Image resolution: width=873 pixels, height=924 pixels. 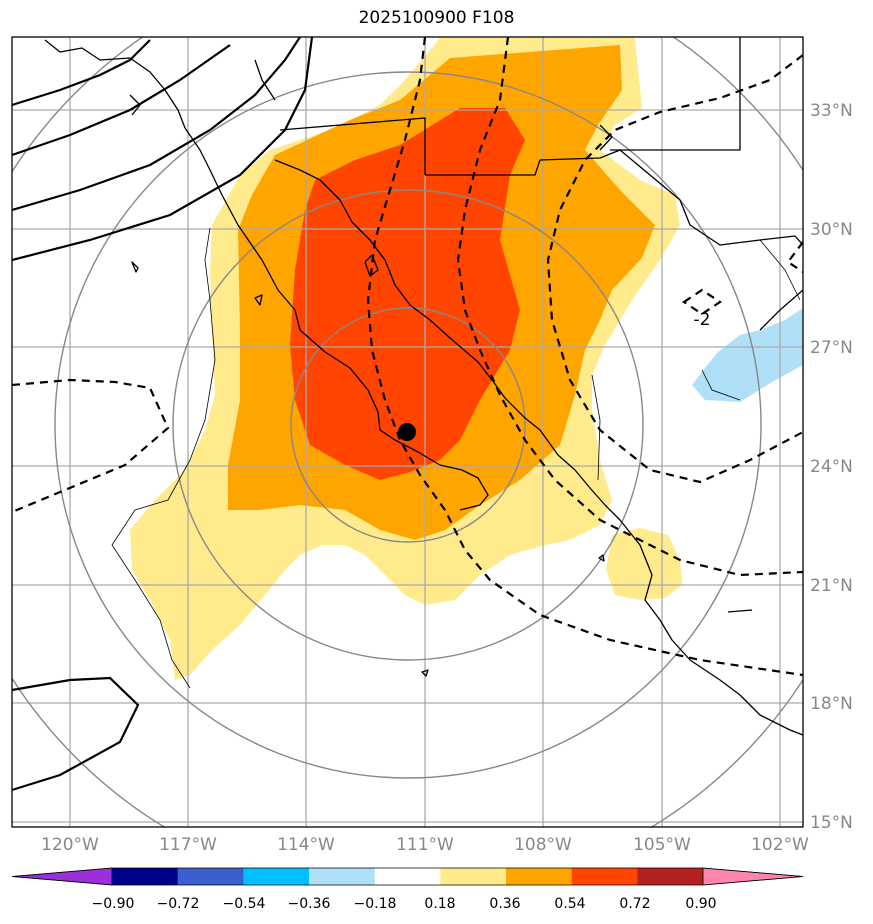 I want to click on colorbar-tick-label: −0.18, so click(x=375, y=904).